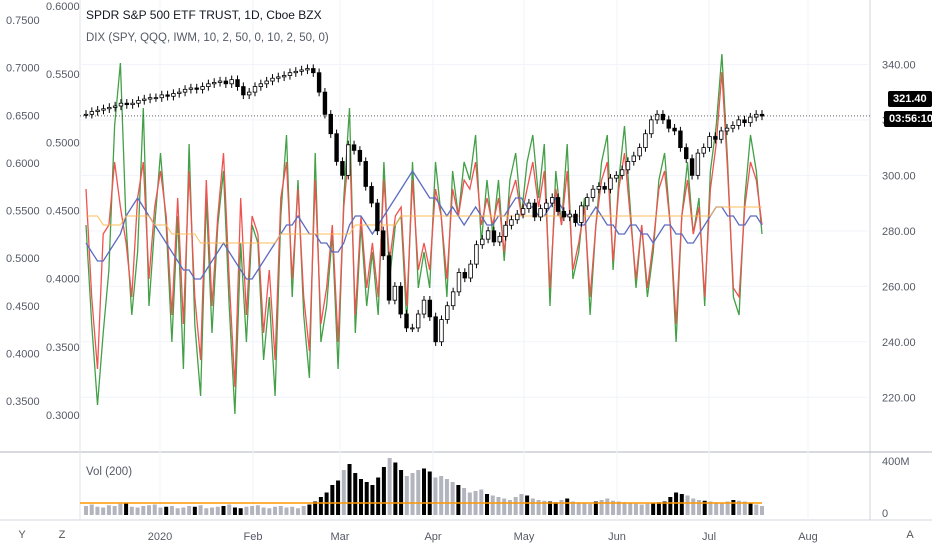 The height and width of the screenshot is (555, 932). Describe the element at coordinates (22, 535) in the screenshot. I see `y-axis-button: Y` at that location.